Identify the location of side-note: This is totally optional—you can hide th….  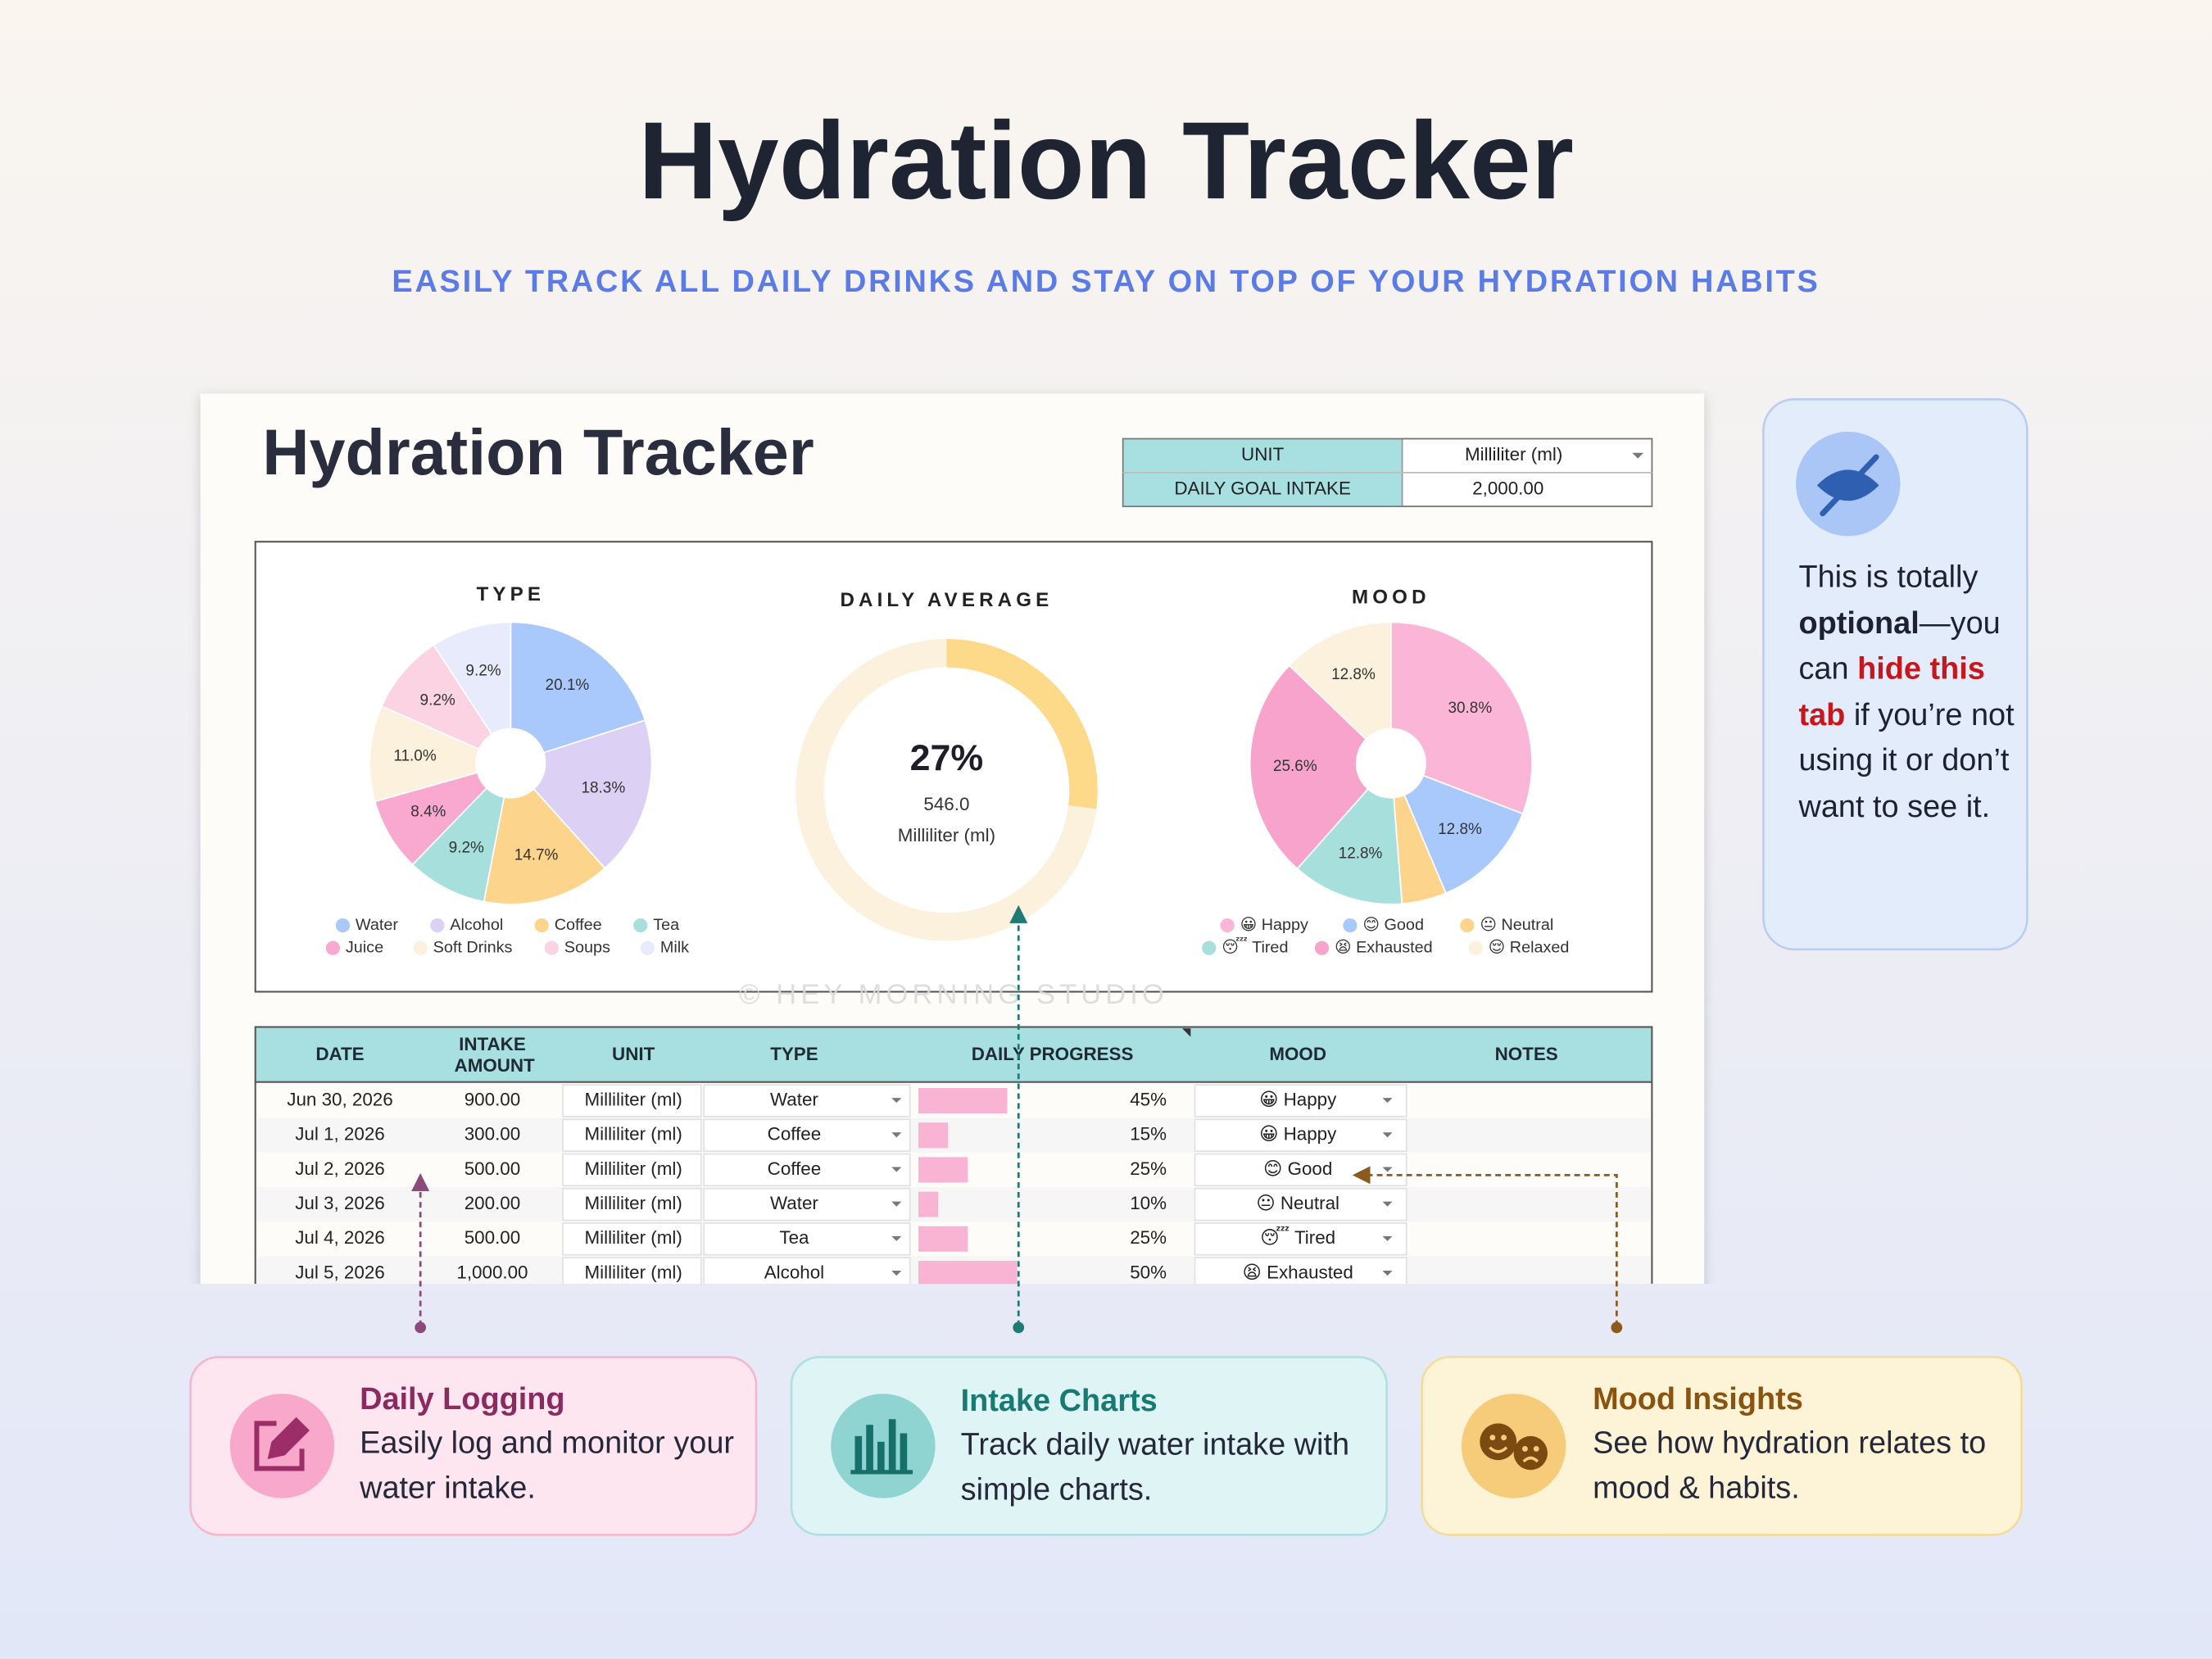
(1906, 691).